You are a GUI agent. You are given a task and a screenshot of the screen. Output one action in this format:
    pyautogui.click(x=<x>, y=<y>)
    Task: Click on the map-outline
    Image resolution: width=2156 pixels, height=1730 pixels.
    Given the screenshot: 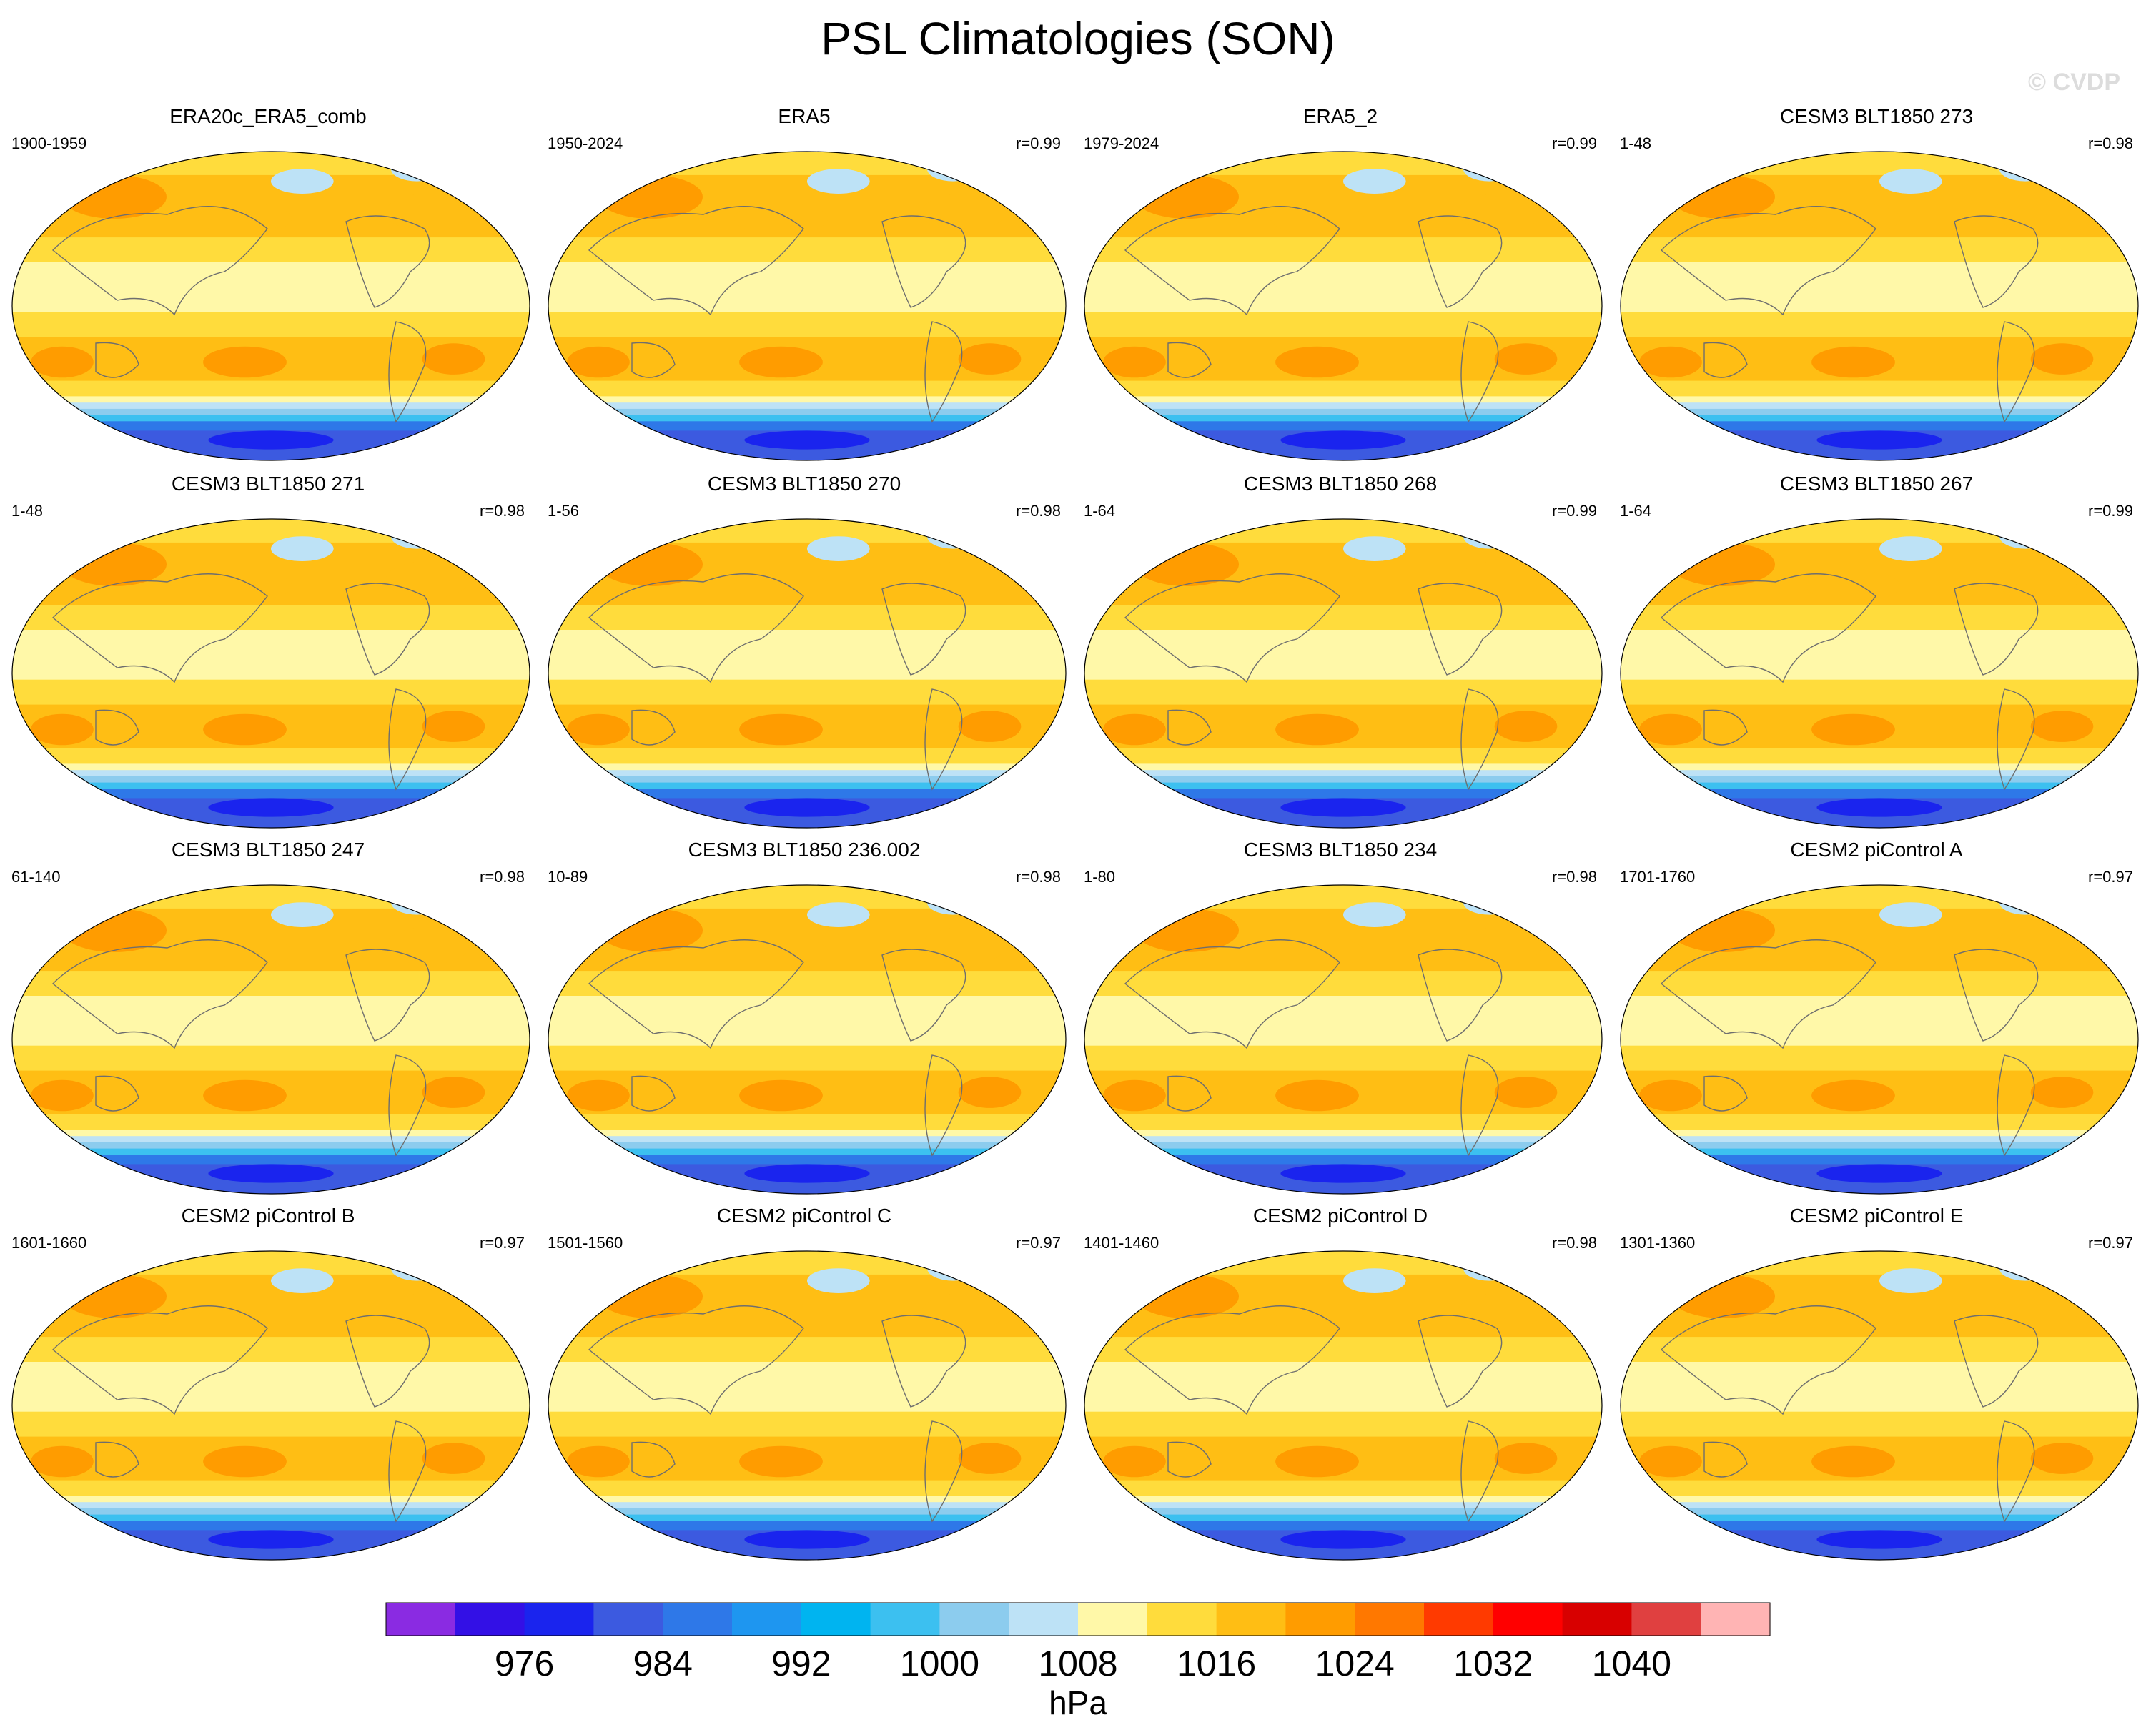 What is the action you would take?
    pyautogui.click(x=807, y=1039)
    